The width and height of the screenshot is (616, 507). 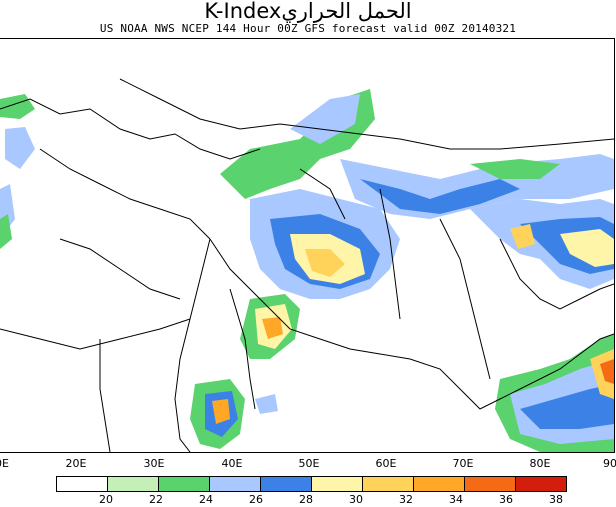 I want to click on lon-tick-0: 0E, so click(x=4, y=463).